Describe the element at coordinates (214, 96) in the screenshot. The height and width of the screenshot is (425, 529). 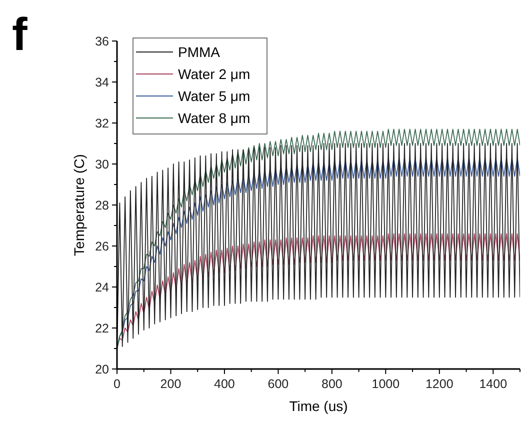
I see `legend-label: Water 5 μm` at that location.